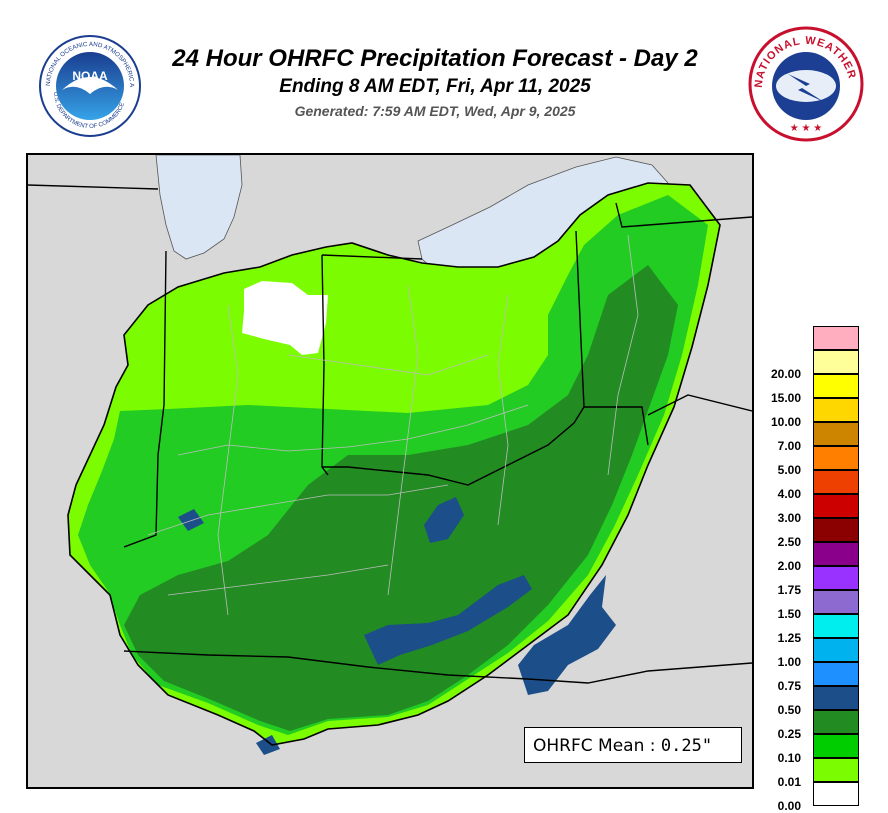 The height and width of the screenshot is (813, 888). I want to click on legend-item: 0.00, so click(821, 797).